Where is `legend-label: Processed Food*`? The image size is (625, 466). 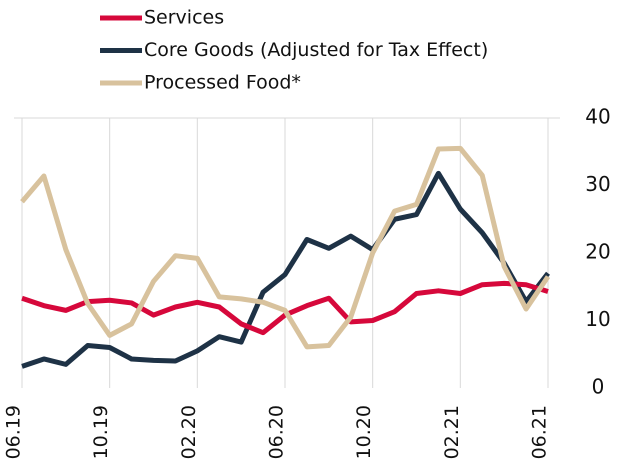
legend-label: Processed Food* is located at coordinates (222, 83).